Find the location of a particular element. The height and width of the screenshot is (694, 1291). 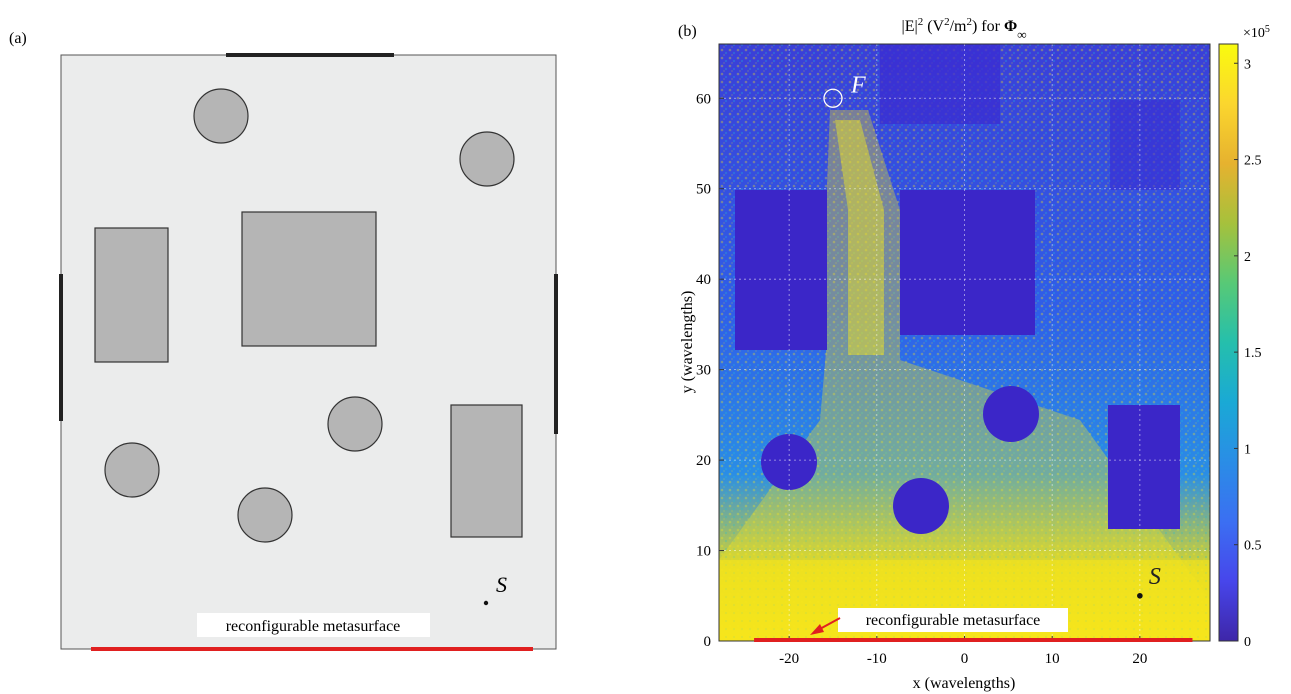

y-tick-label: 10 is located at coordinates (703, 552).